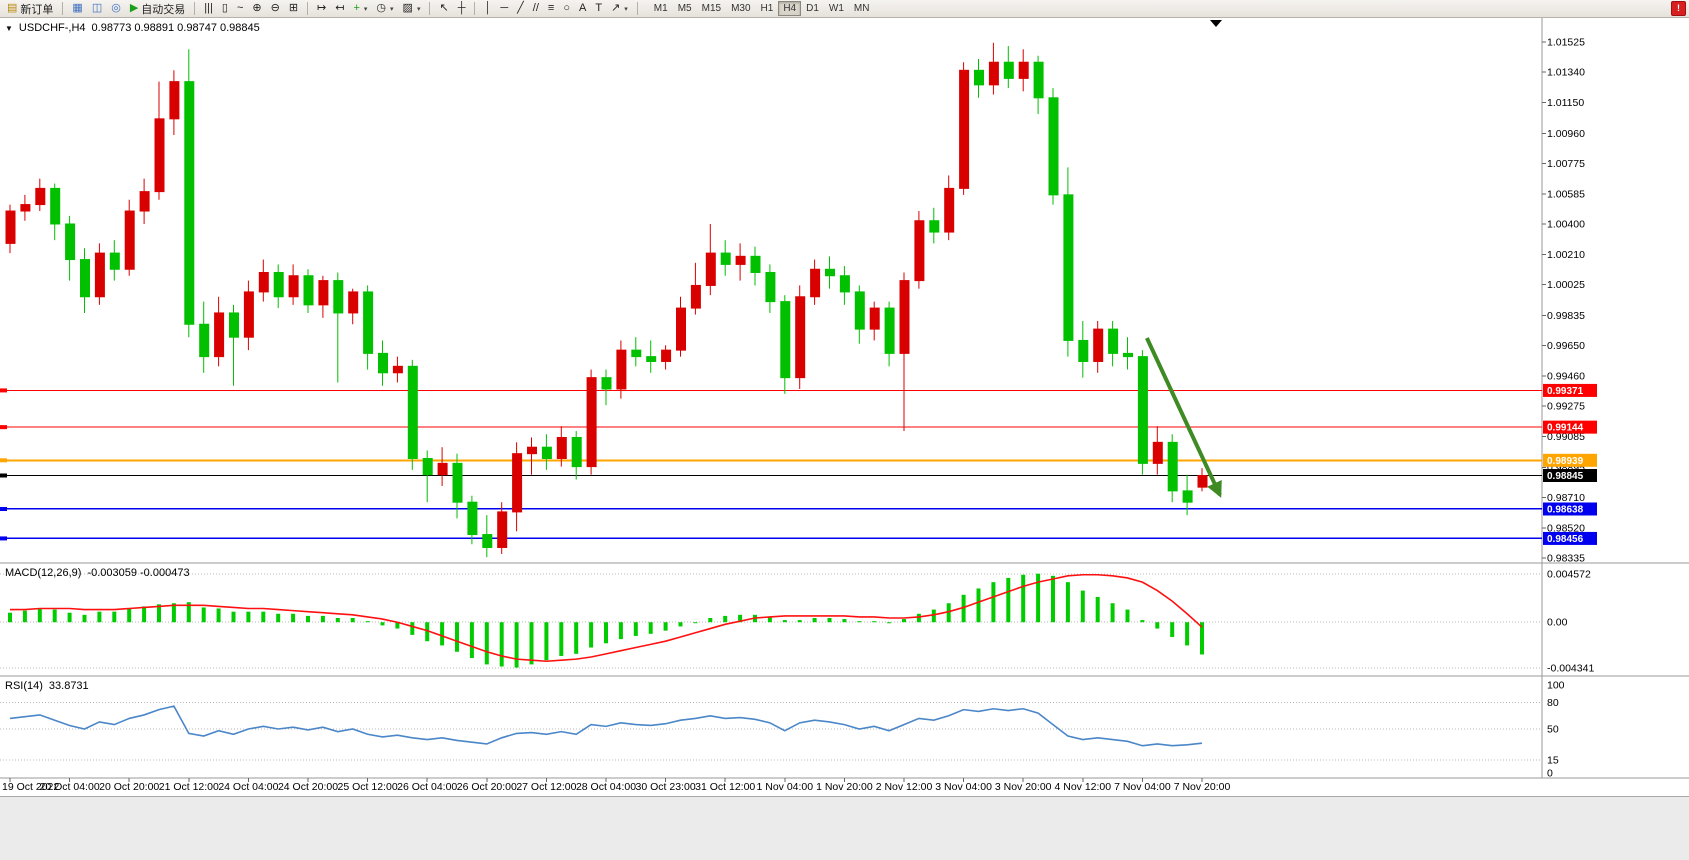 This screenshot has width=1689, height=860. I want to click on cursor-button: ↖, so click(443, 8).